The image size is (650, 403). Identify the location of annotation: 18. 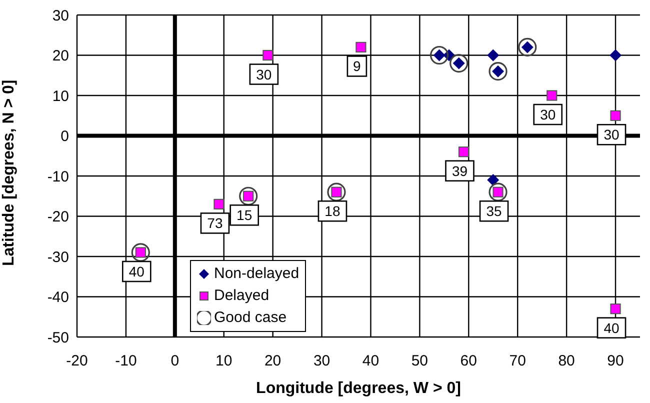
(332, 211).